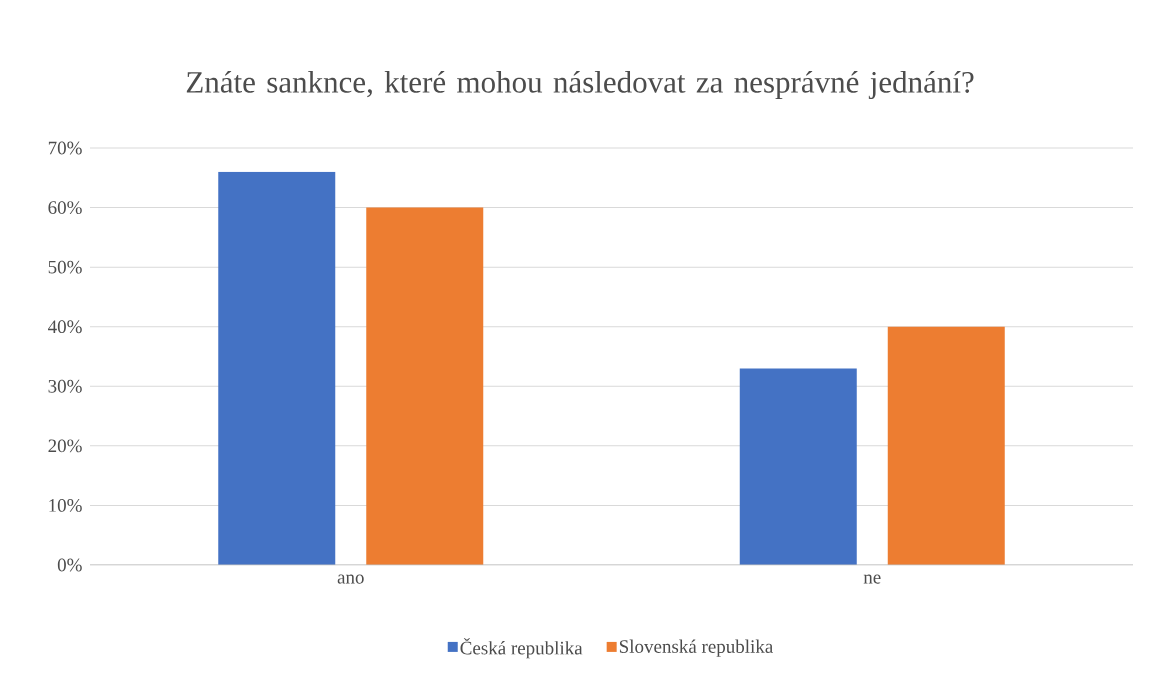 The image size is (1159, 675). Describe the element at coordinates (580, 85) in the screenshot. I see `chart-title: Znáte sanknce, které mohou následovat za nesprávné jednání?` at that location.